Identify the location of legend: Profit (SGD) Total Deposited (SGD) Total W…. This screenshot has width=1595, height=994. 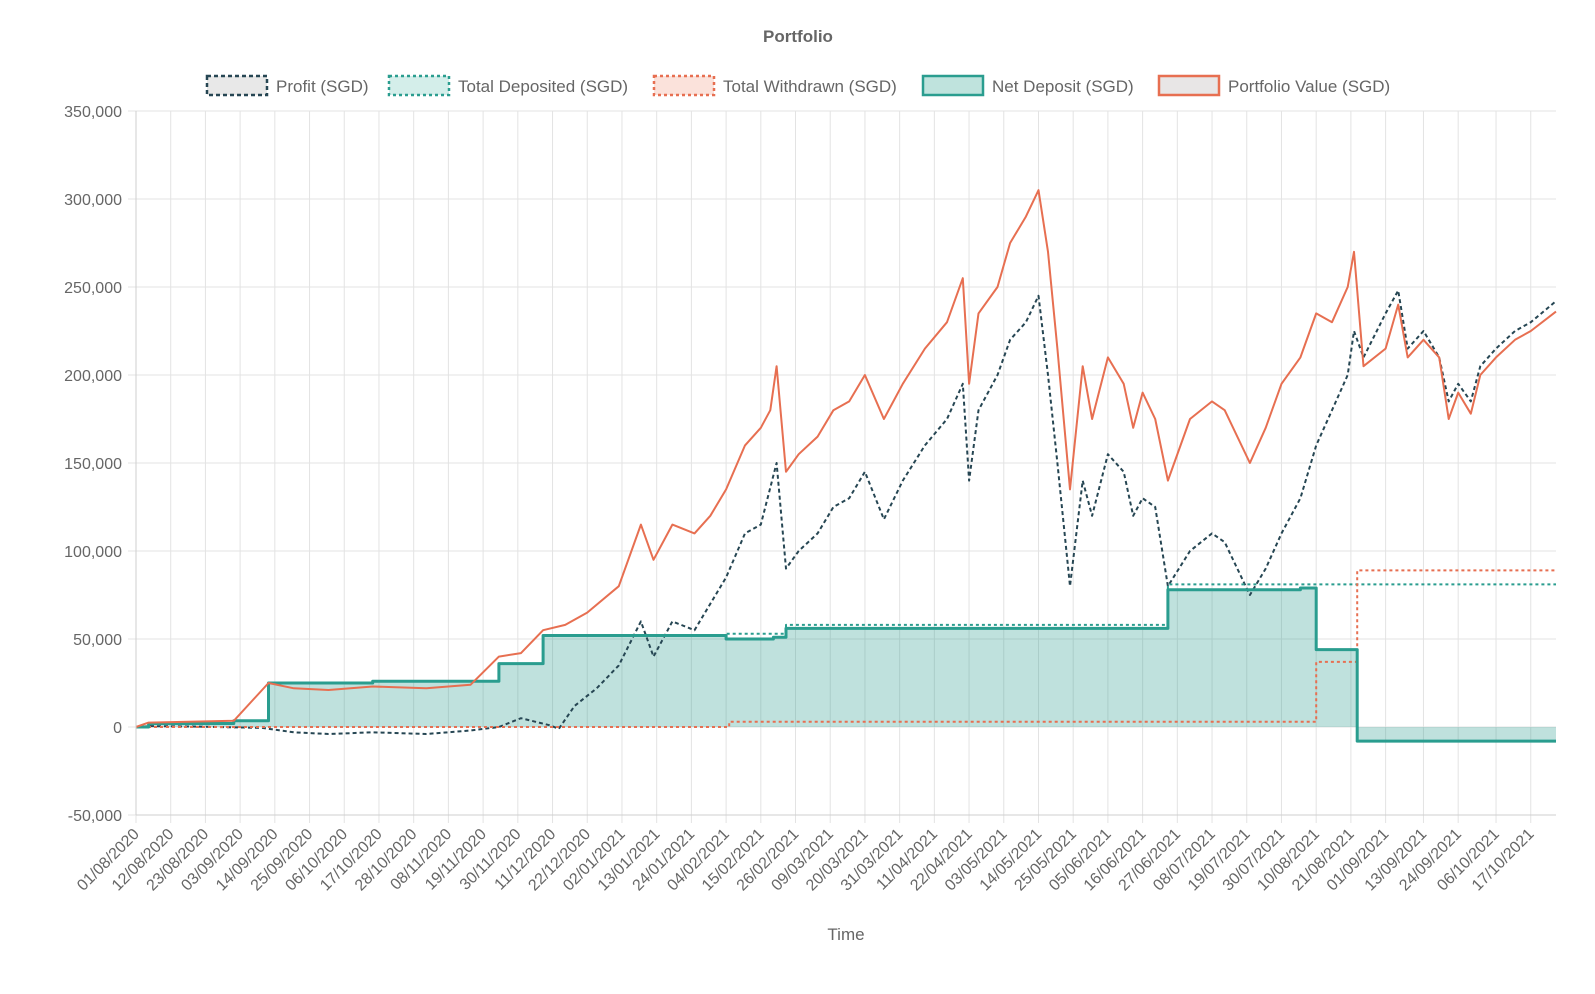
(797, 85).